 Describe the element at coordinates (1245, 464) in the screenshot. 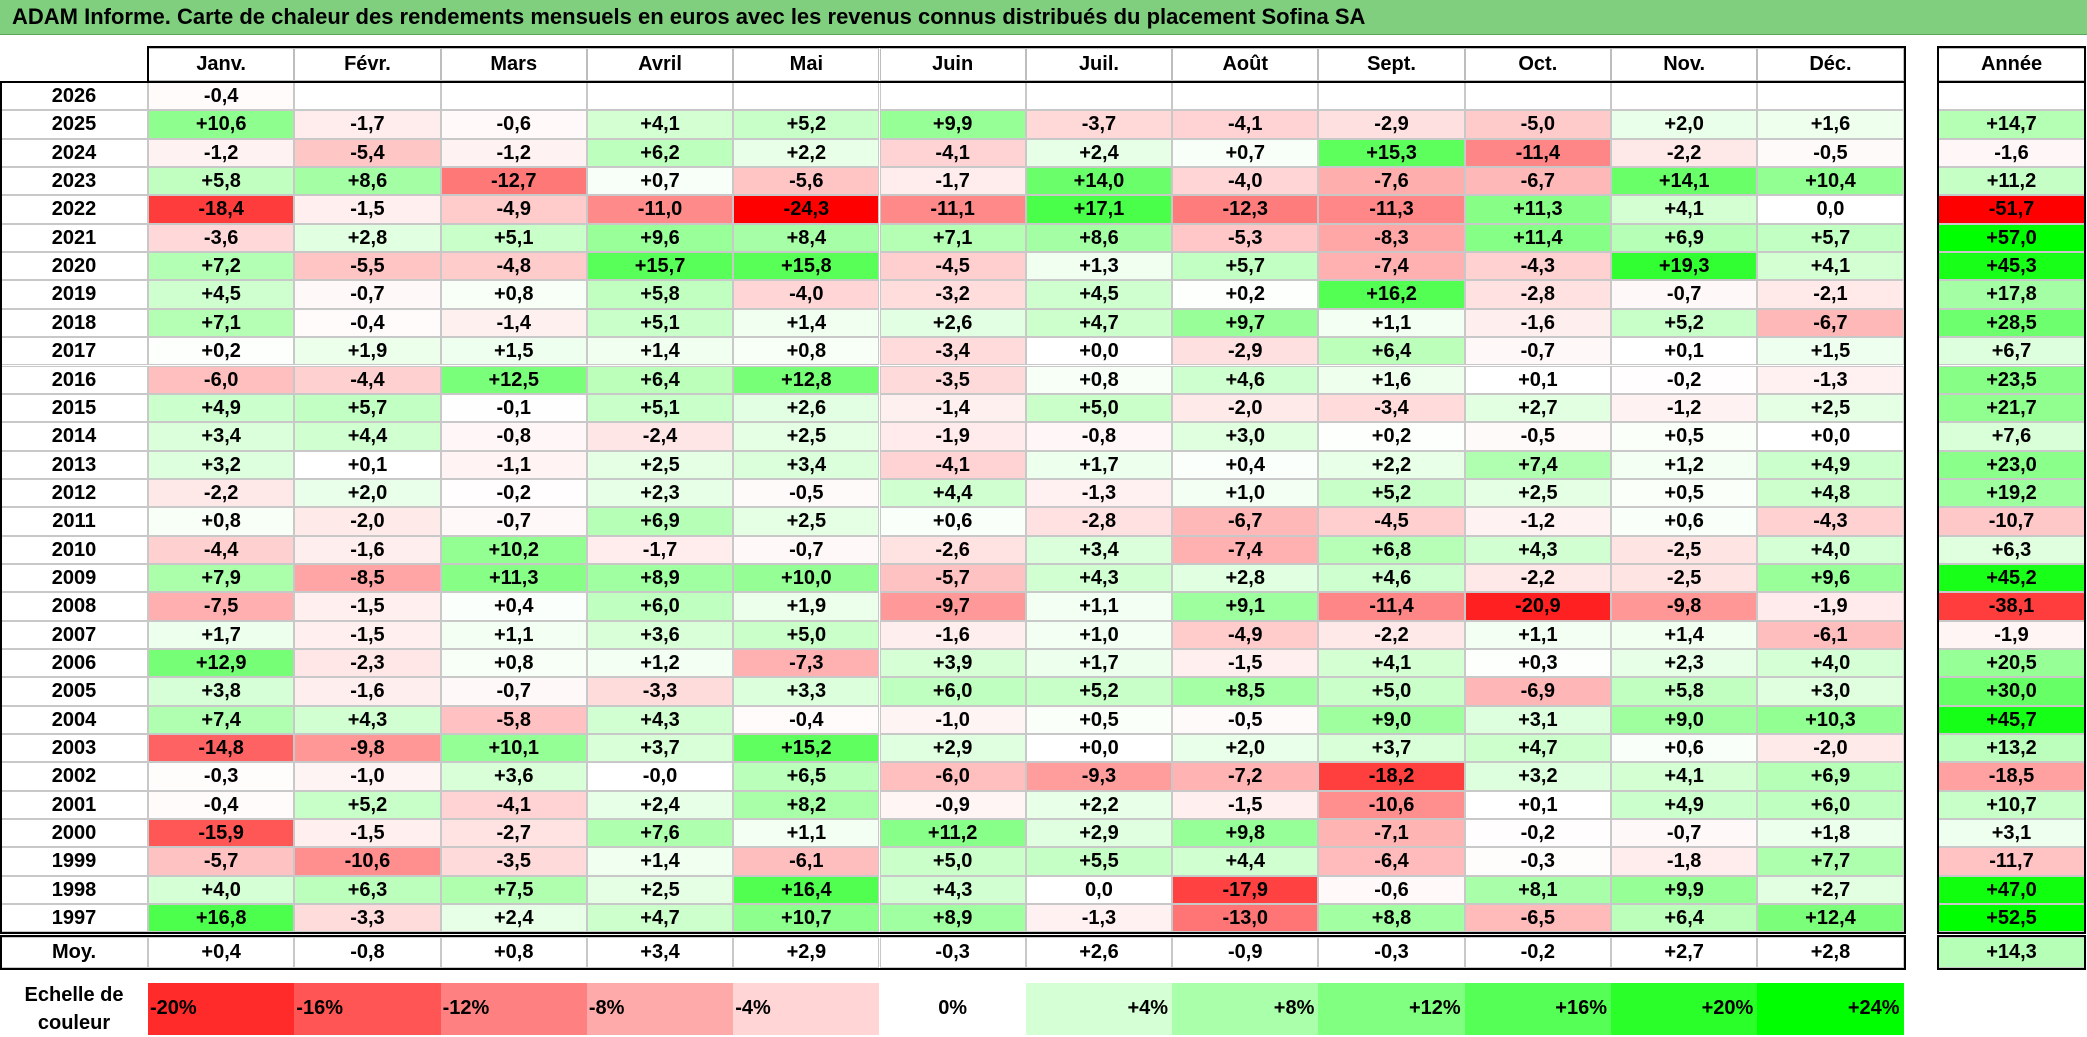

I see `heatmap-cell: +0,4` at that location.